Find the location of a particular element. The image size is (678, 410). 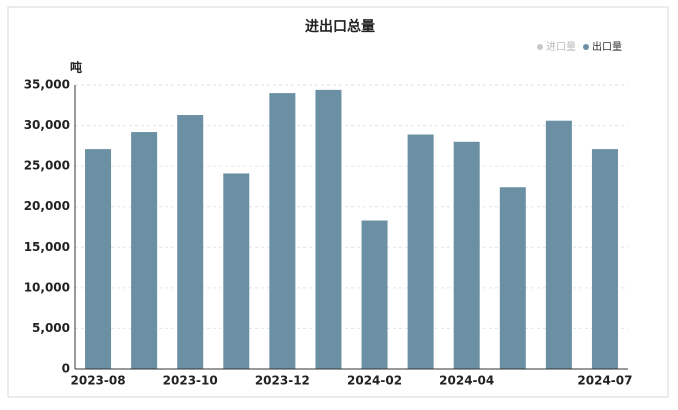

y-tick-label: 30,000 is located at coordinates (47, 125).